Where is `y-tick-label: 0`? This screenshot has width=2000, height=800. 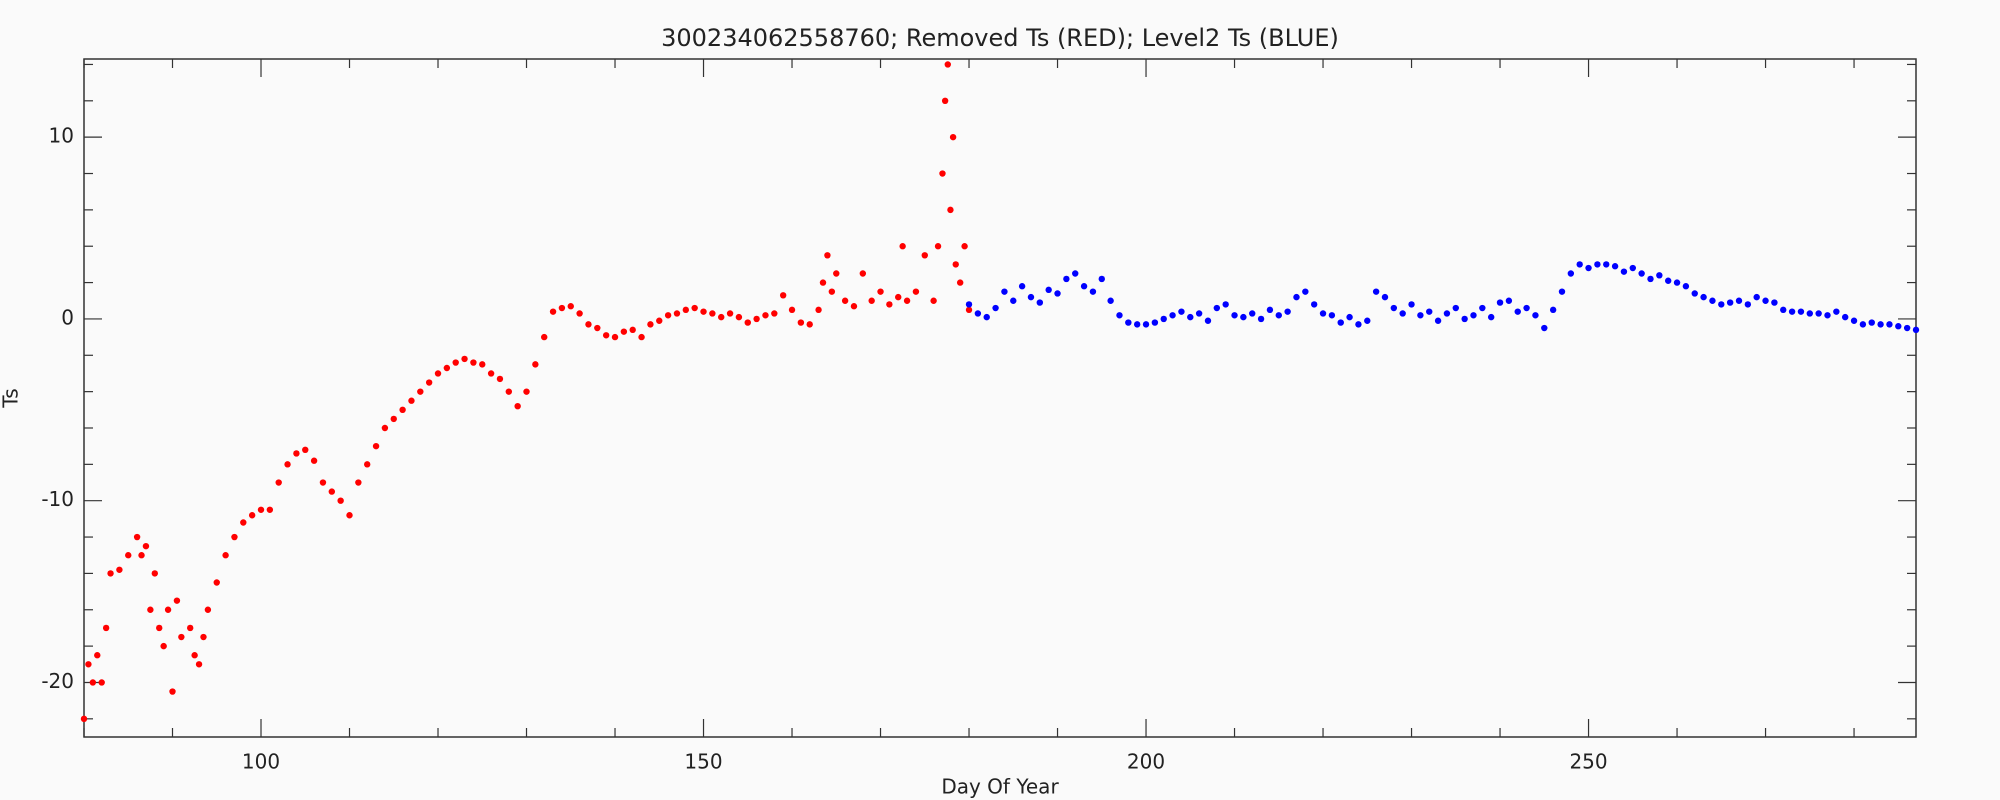 y-tick-label: 0 is located at coordinates (67, 317).